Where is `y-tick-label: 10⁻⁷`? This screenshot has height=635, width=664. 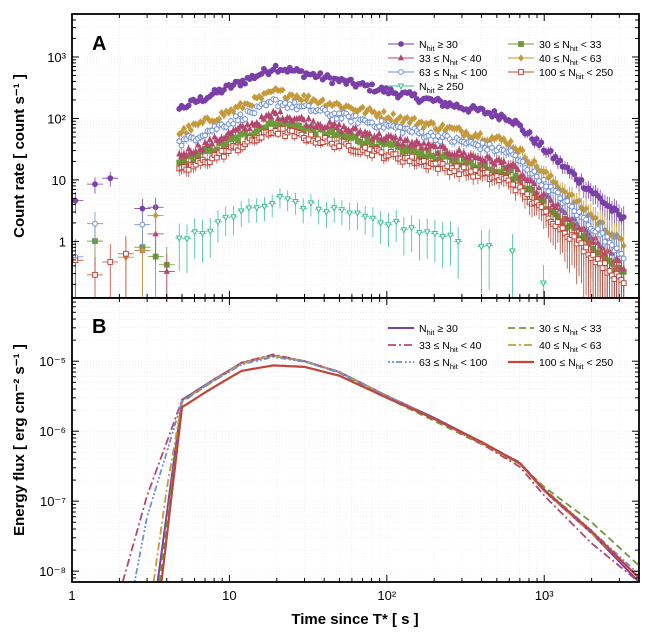
y-tick-label: 10⁻⁷ is located at coordinates (53, 501).